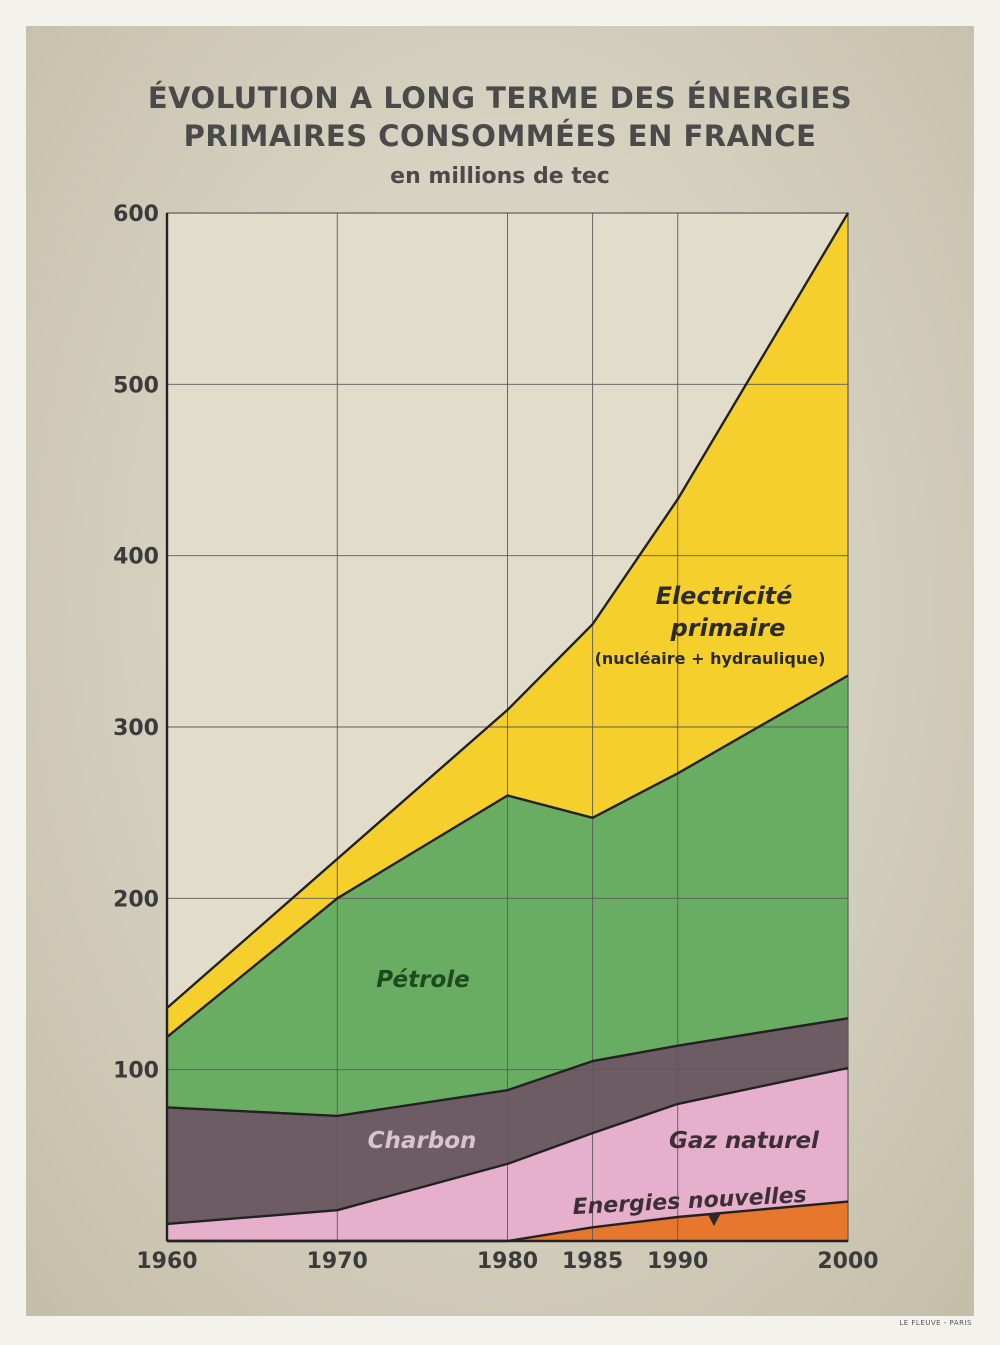 The height and width of the screenshot is (1345, 1000). I want to click on chart-title-line-1: ÉVOLUTION A LONG TERME DES ÉNERGIES, so click(500, 98).